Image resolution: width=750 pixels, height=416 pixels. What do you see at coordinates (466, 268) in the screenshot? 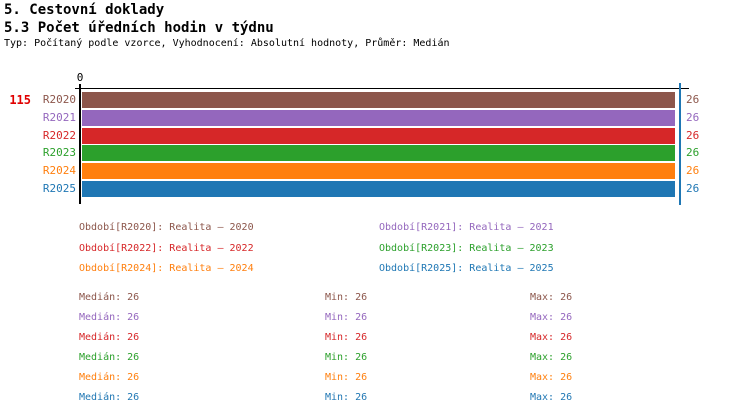
I see `legend-item: Období[R2025]: Realita – 2025` at bounding box center [466, 268].